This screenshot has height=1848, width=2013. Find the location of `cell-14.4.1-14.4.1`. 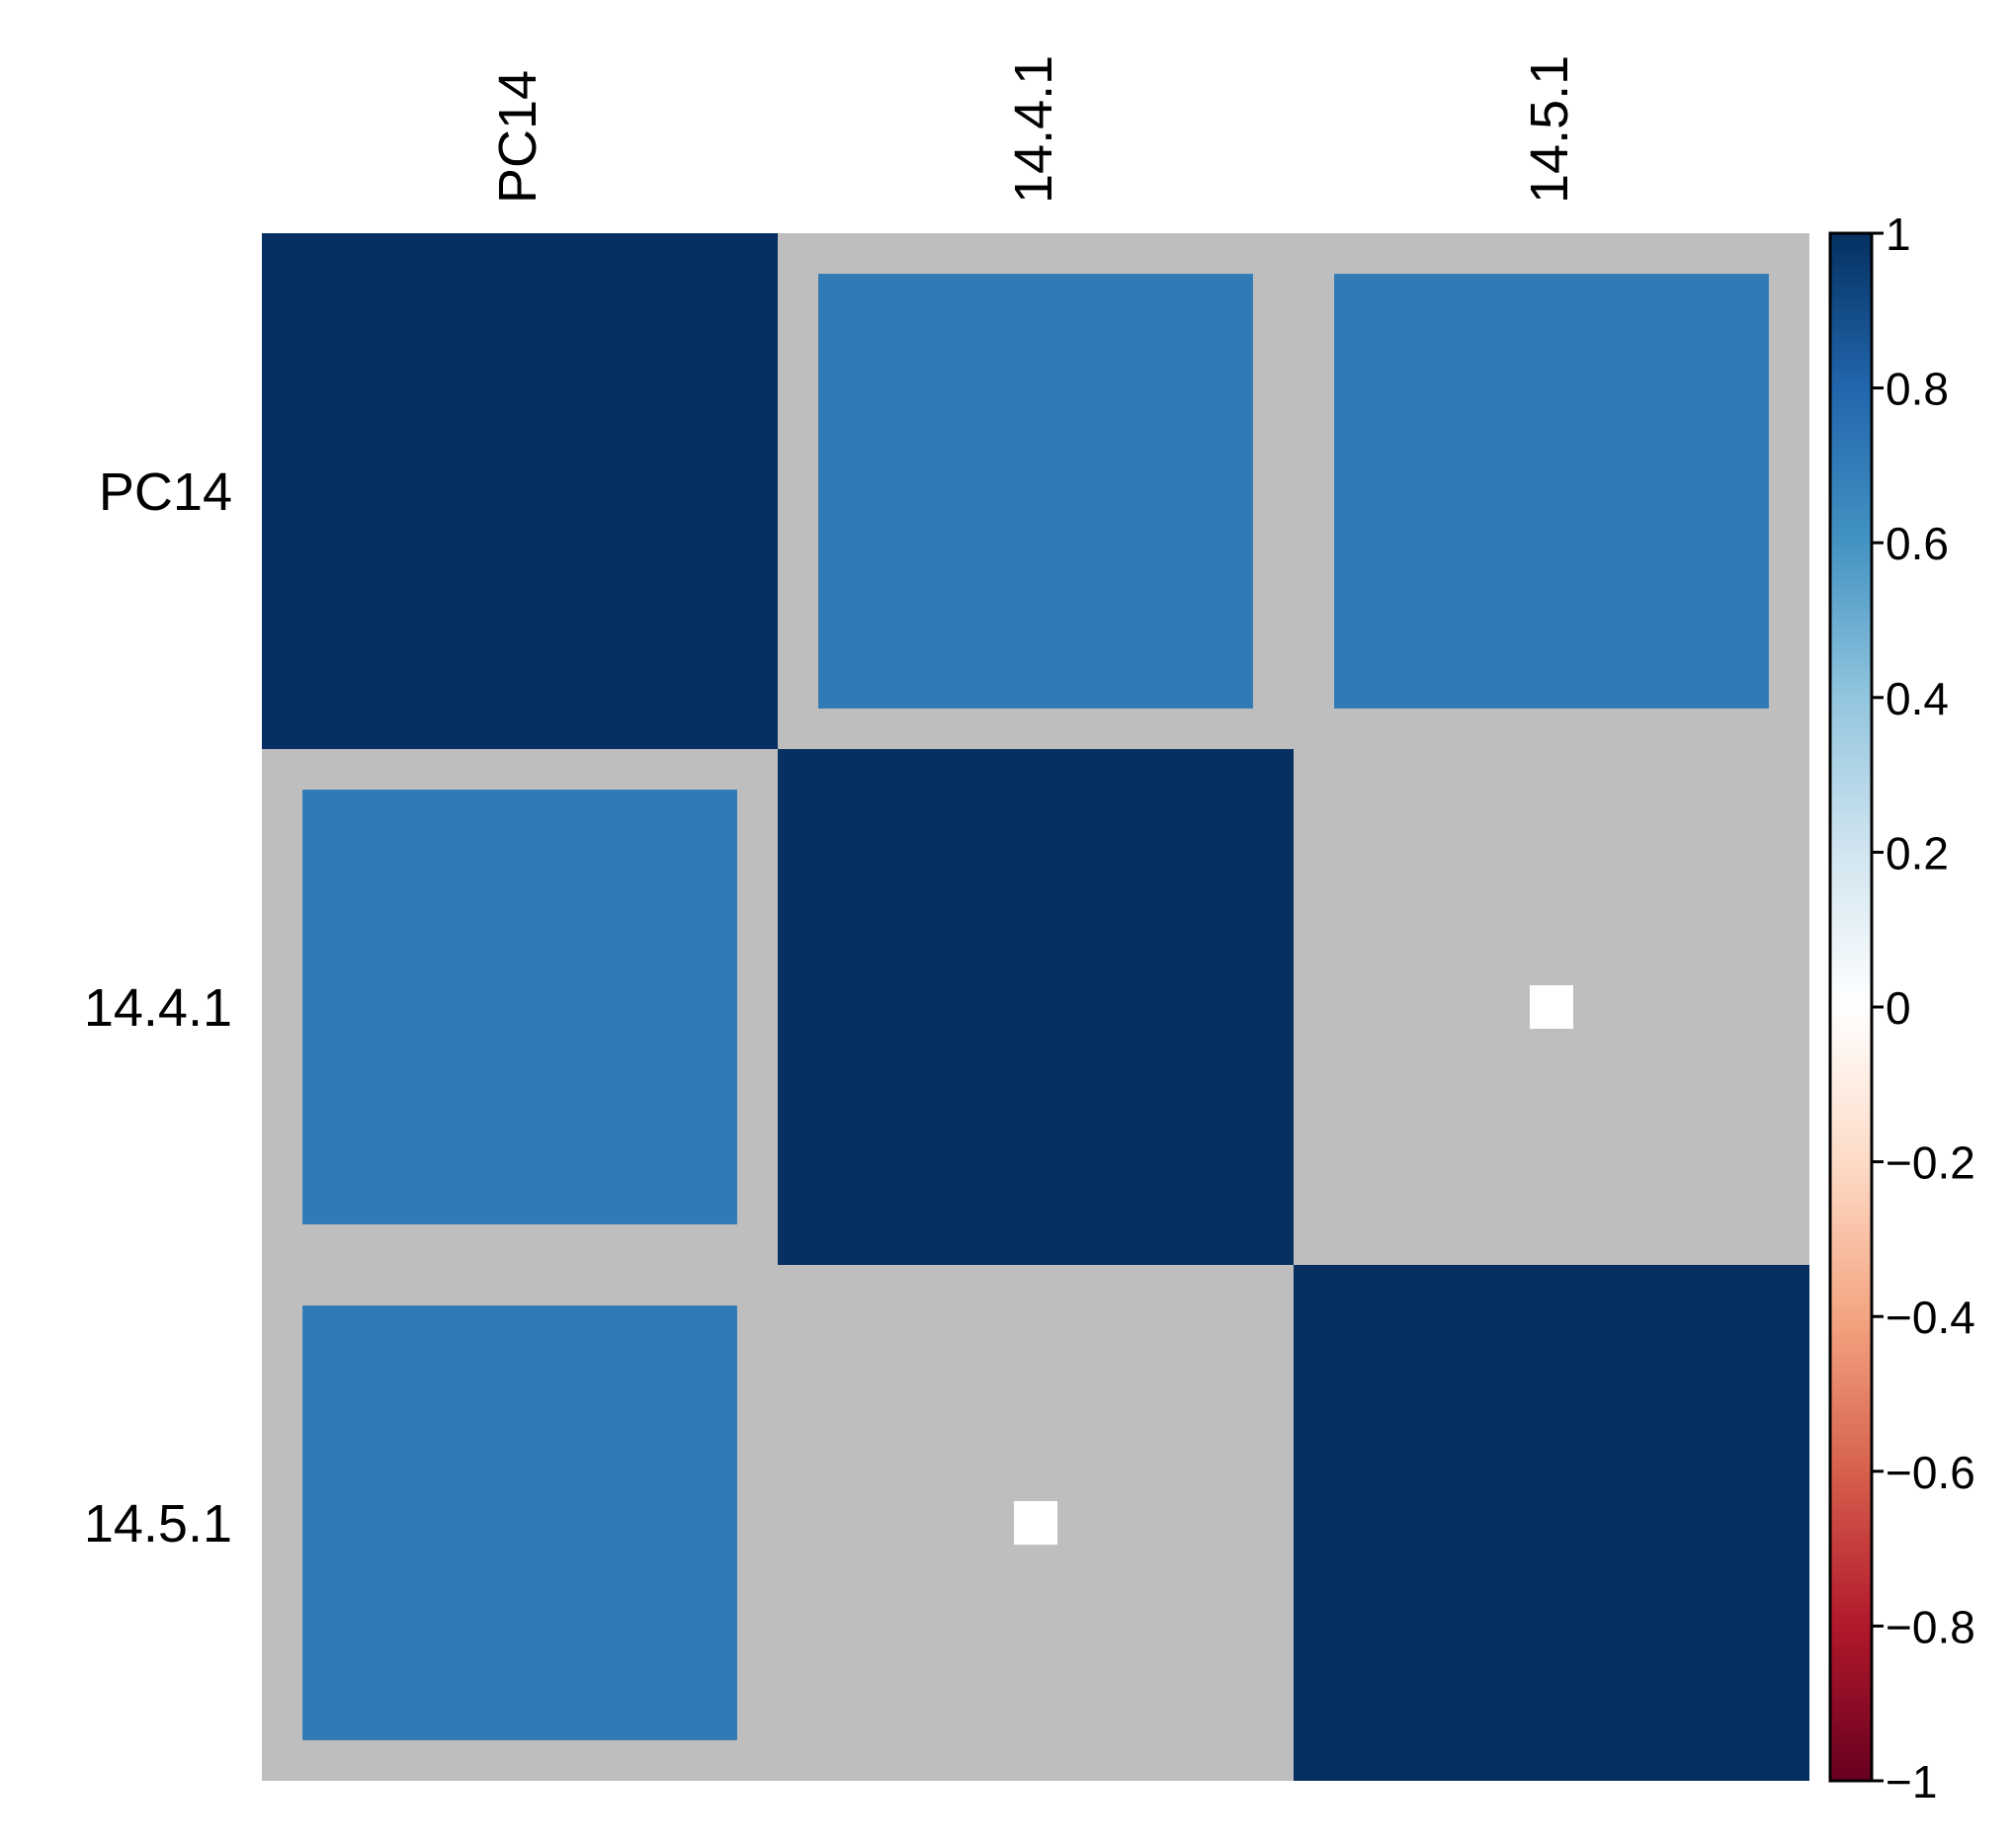

cell-14.4.1-14.4.1 is located at coordinates (1036, 1007).